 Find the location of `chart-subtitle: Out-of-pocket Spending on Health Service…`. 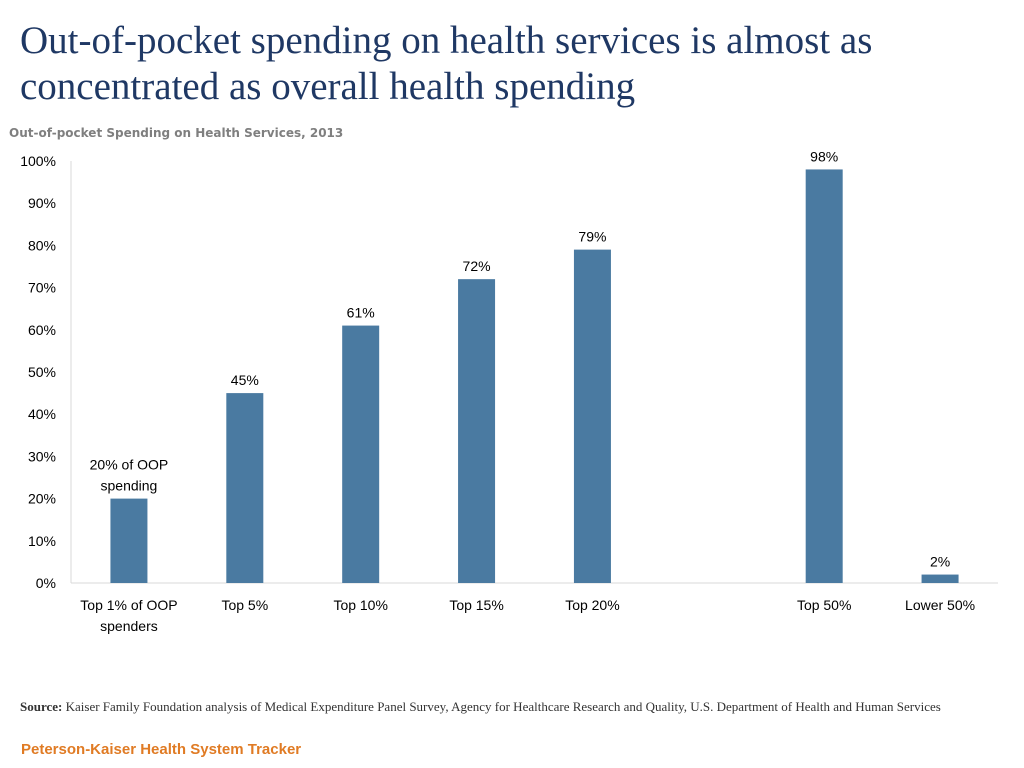

chart-subtitle: Out-of-pocket Spending on Health Service… is located at coordinates (176, 133).